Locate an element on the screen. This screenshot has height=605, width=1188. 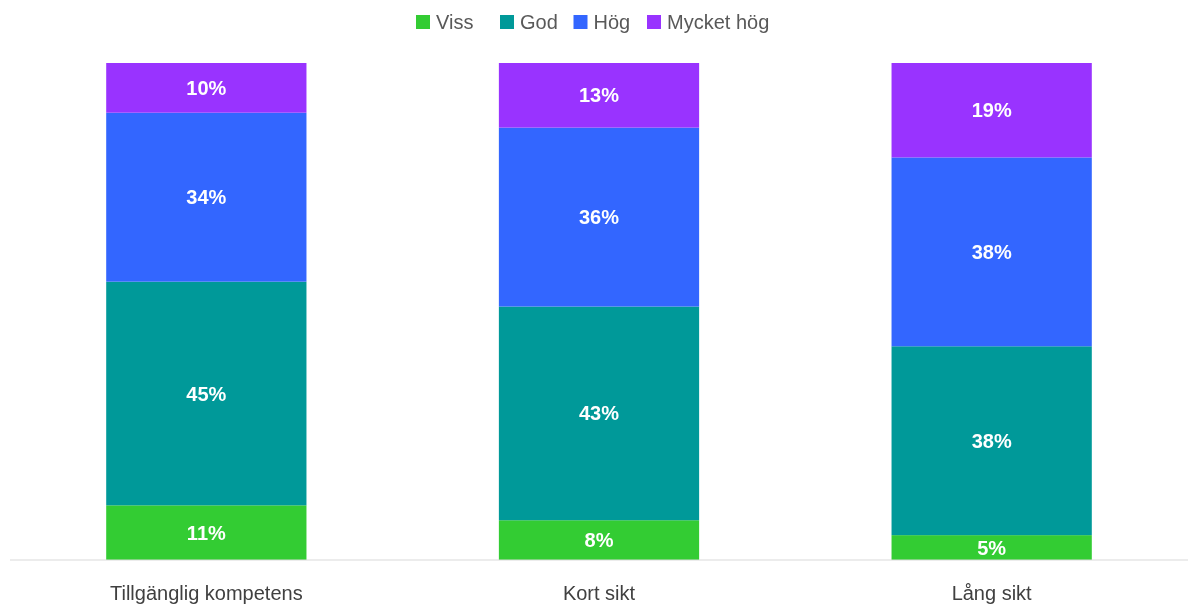
data-label: 43% is located at coordinates (599, 413).